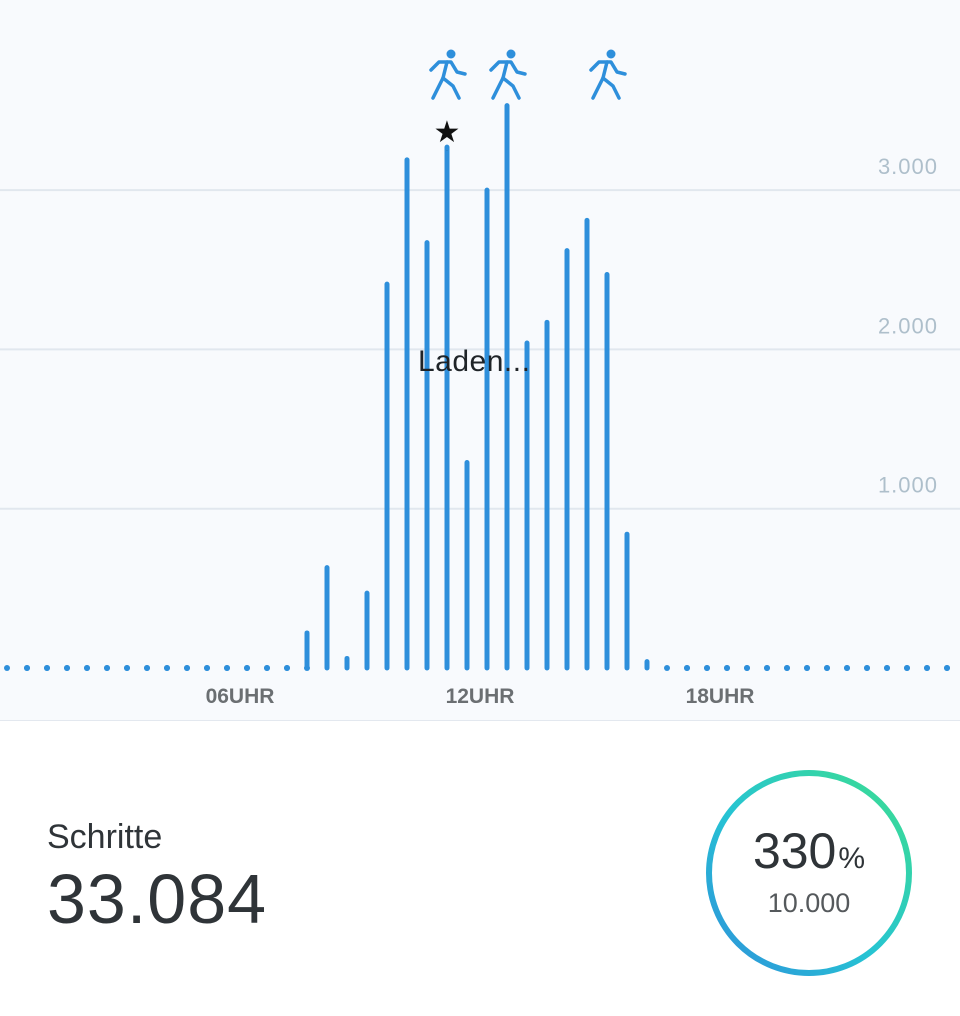 The image size is (960, 1016). What do you see at coordinates (105, 837) in the screenshot?
I see `steps-label: Schritte` at bounding box center [105, 837].